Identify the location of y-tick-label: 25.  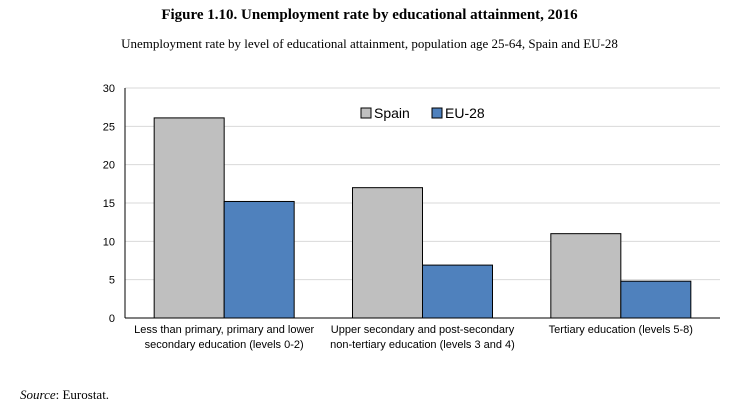
(109, 127).